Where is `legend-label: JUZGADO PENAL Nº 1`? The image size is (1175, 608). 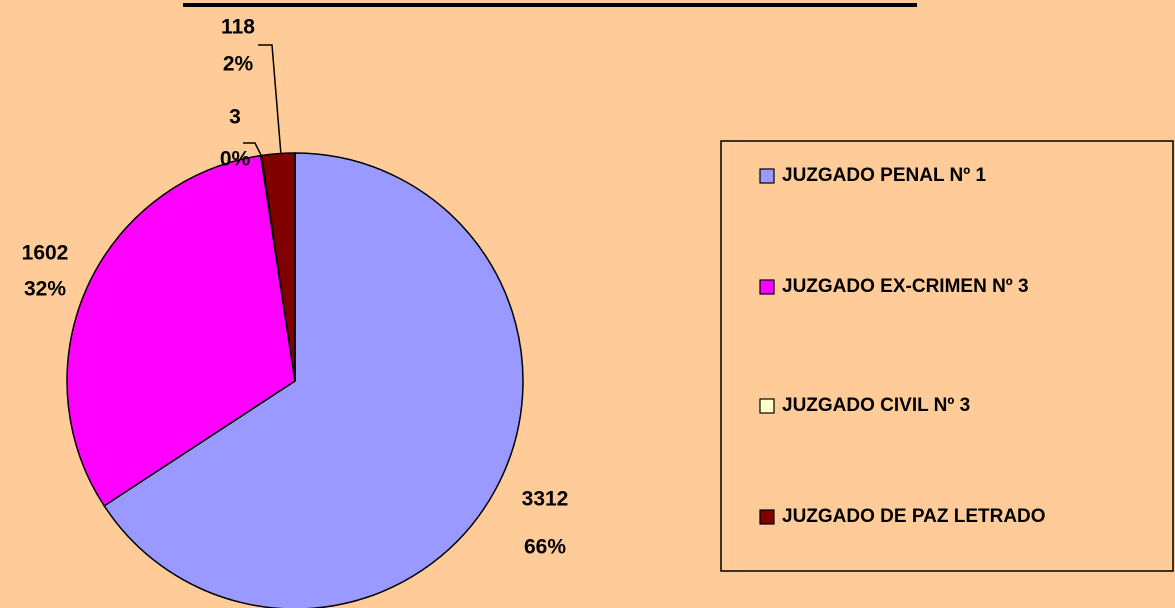 legend-label: JUZGADO PENAL Nº 1 is located at coordinates (884, 175).